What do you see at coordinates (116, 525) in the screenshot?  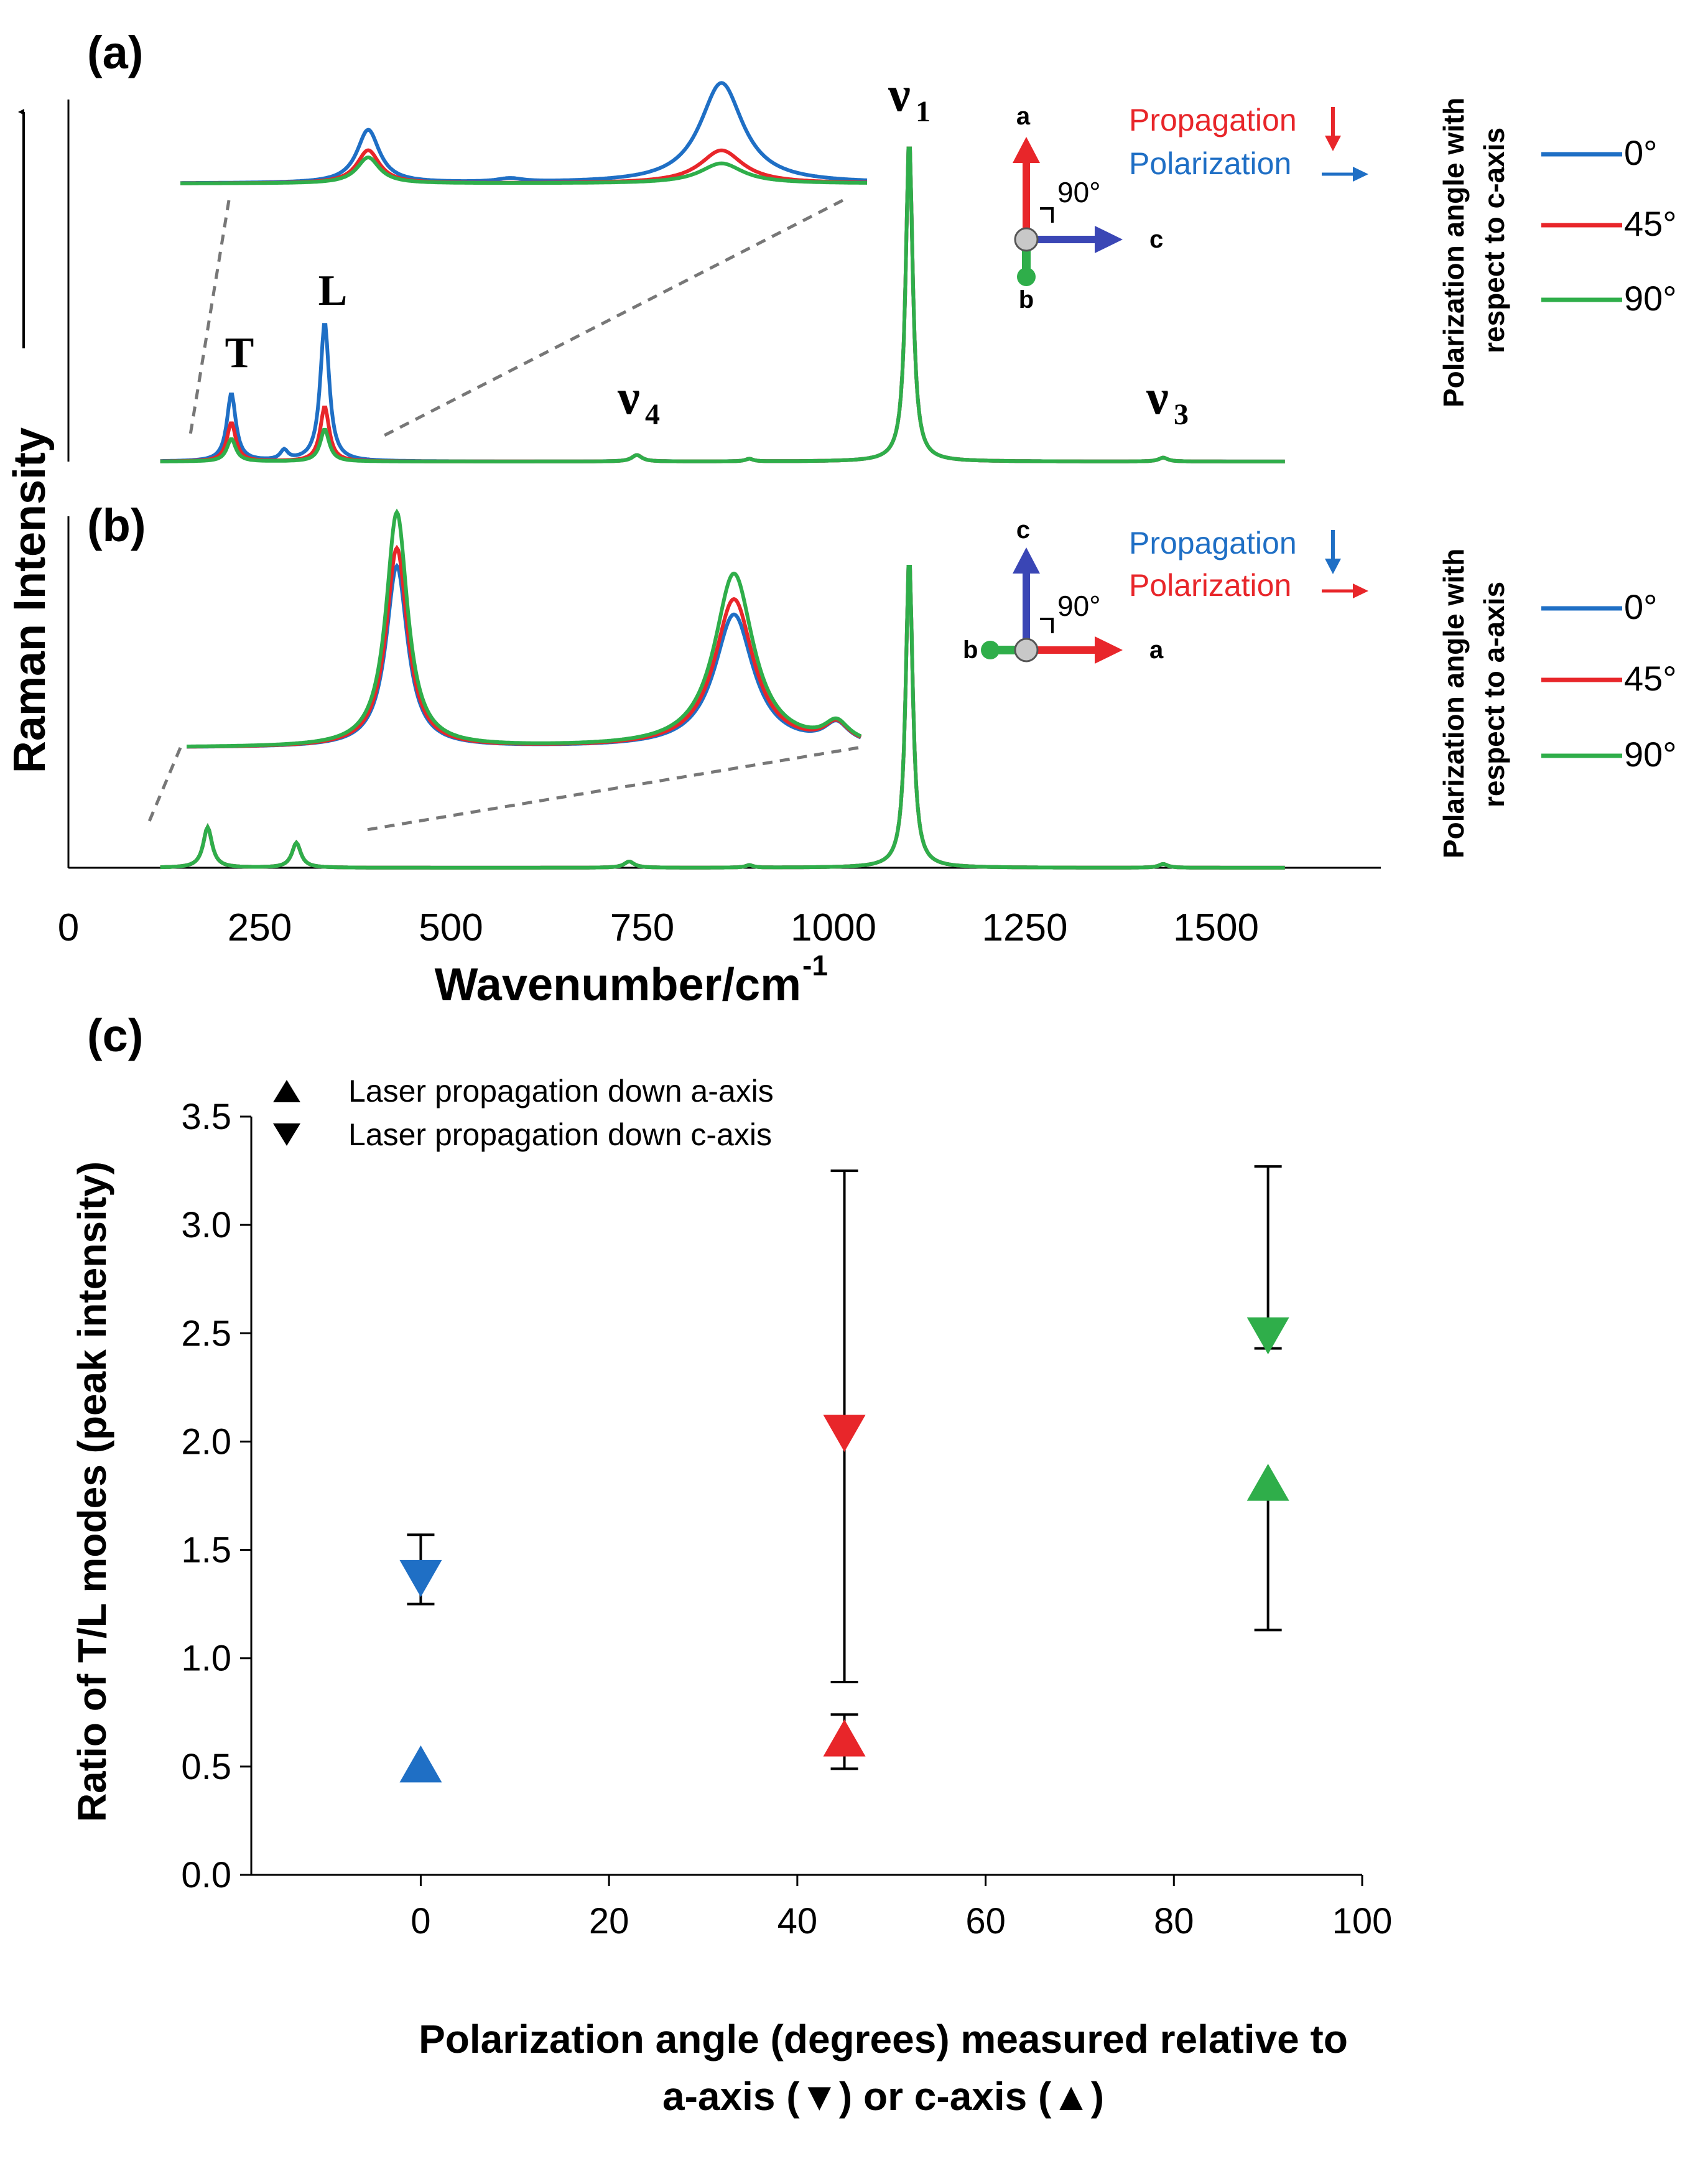 I see `panel-b-label: (b)` at bounding box center [116, 525].